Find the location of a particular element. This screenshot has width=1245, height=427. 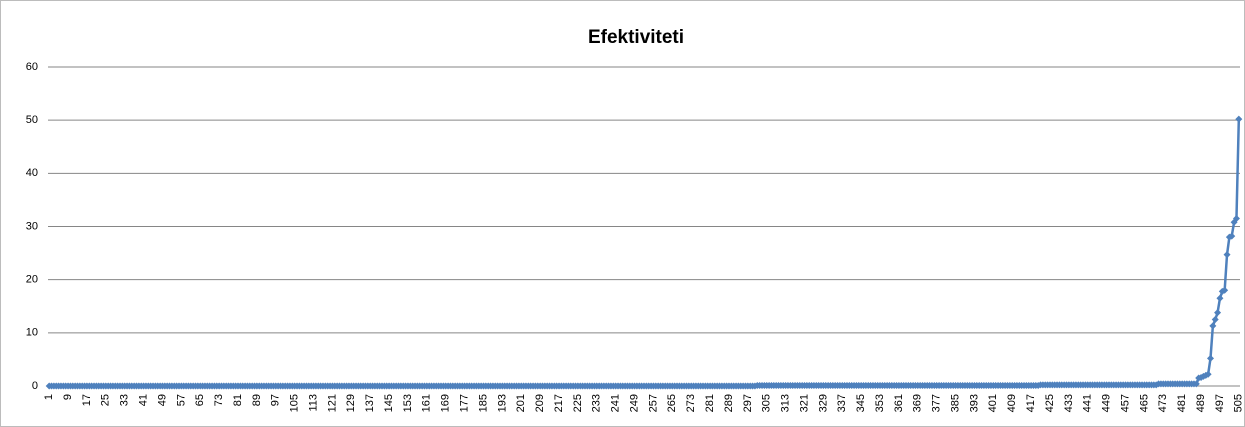

x-tick-label: 177 is located at coordinates (465, 403).